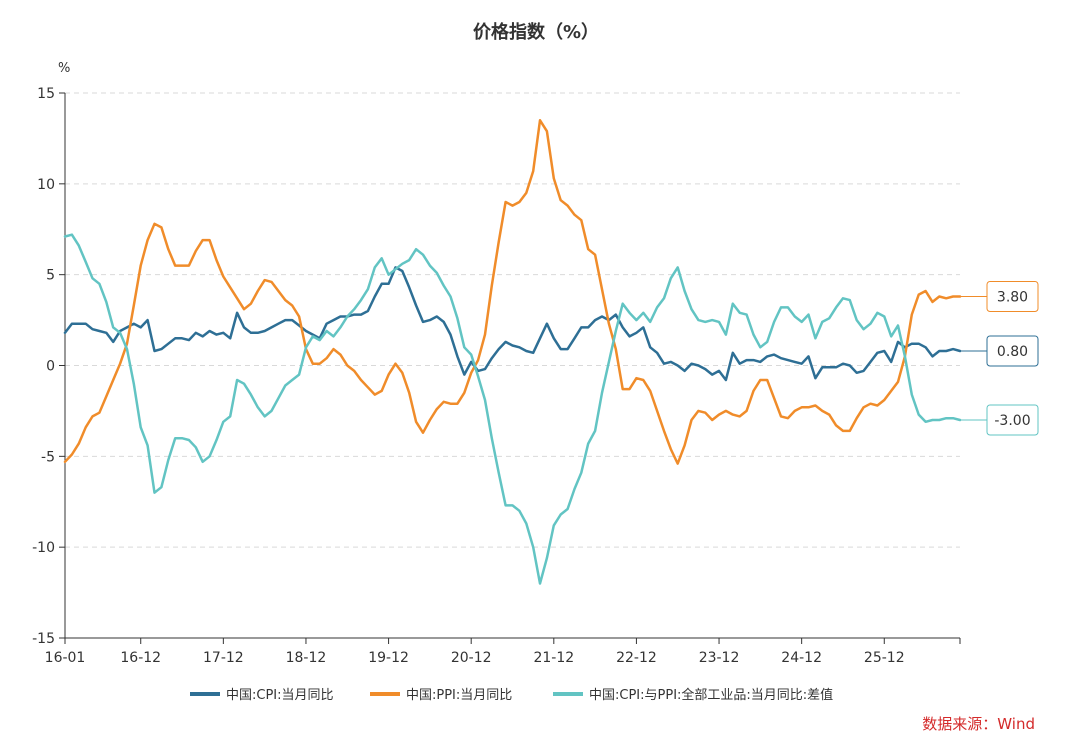 The height and width of the screenshot is (753, 1072). Describe the element at coordinates (46, 185) in the screenshot. I see `y-tick-label: 10` at that location.